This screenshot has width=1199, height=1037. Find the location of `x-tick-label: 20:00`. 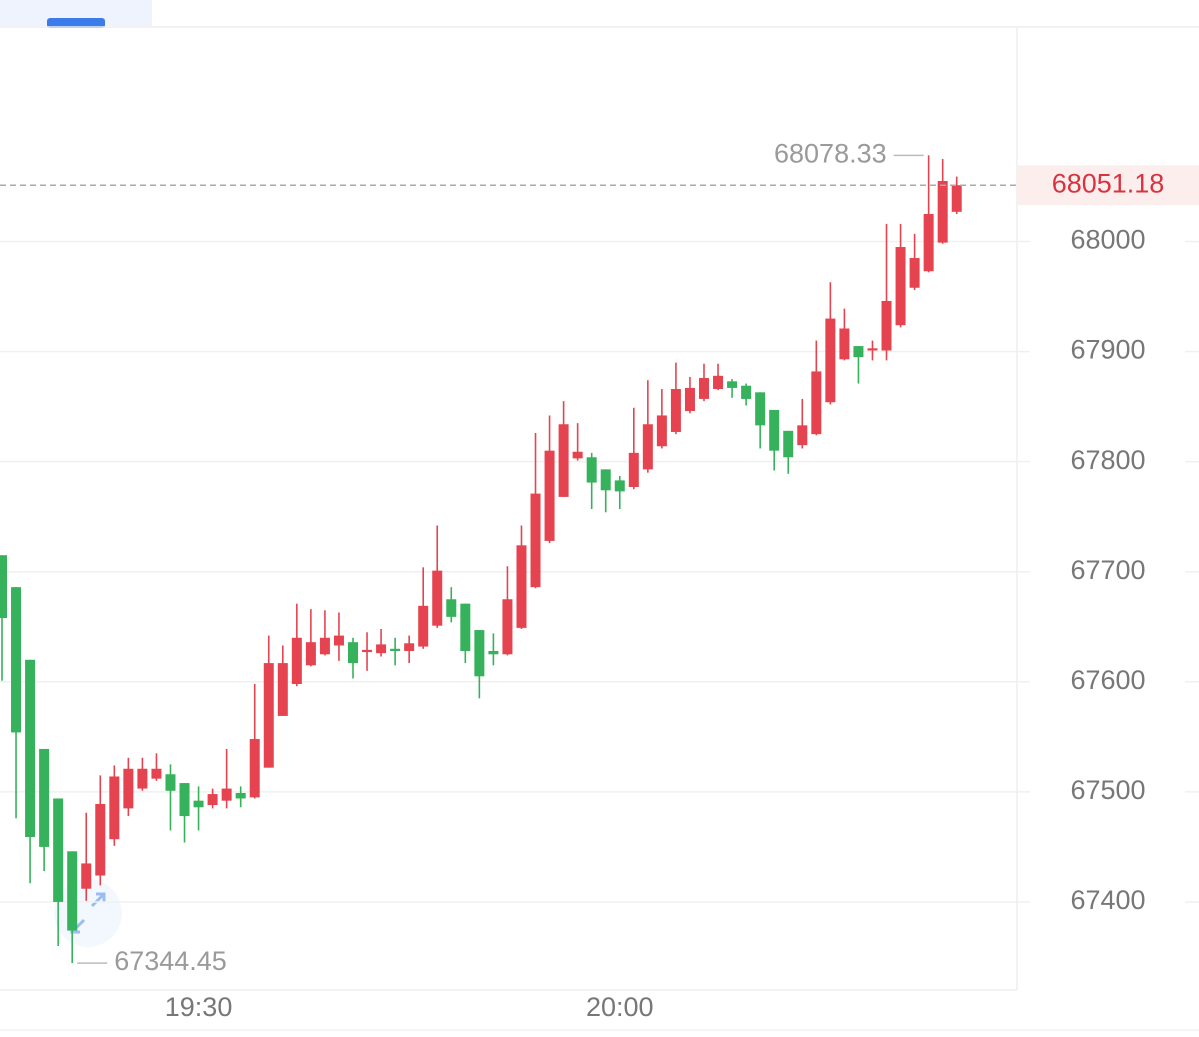

x-tick-label: 20:00 is located at coordinates (620, 1007).